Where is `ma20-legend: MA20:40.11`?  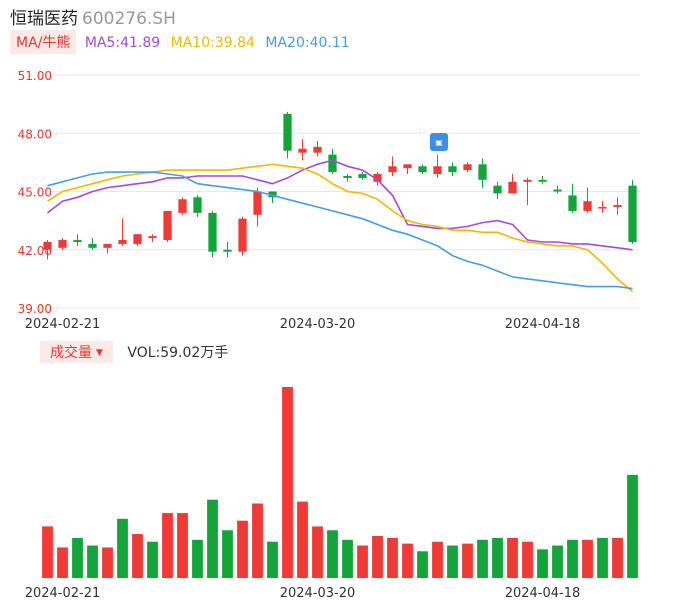
ma20-legend: MA20:40.11 is located at coordinates (307, 43).